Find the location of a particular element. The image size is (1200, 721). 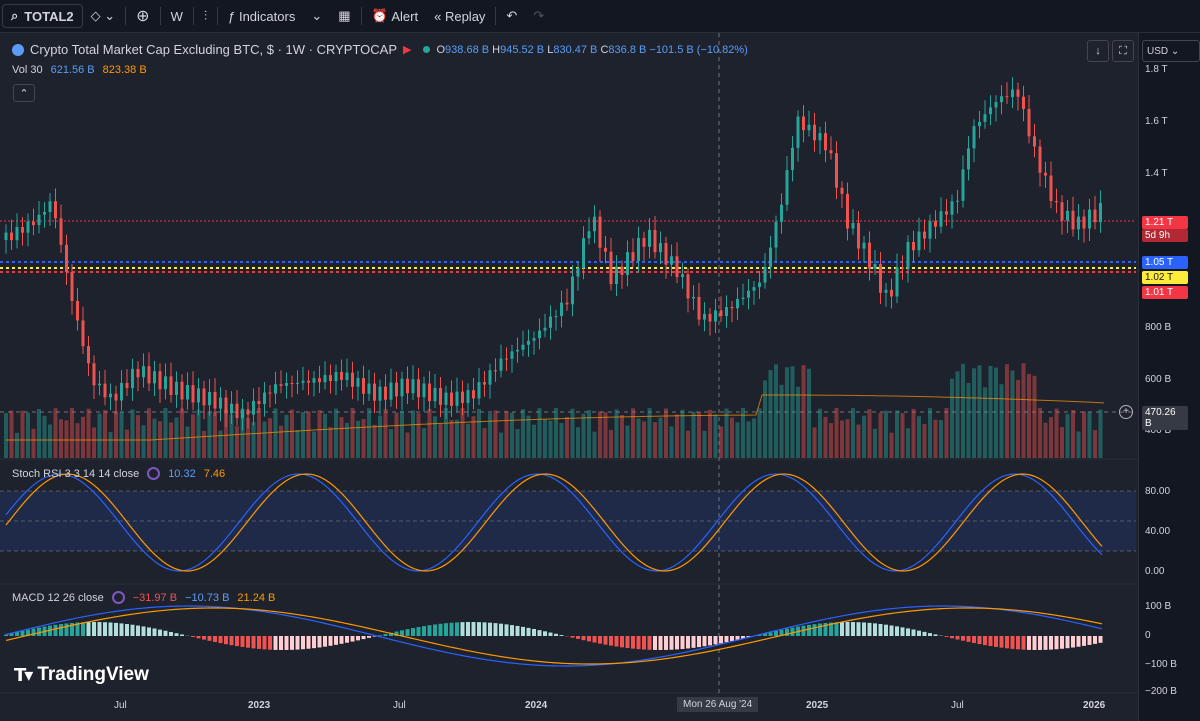

add-alert-plus-icon: + is located at coordinates (1126, 412).